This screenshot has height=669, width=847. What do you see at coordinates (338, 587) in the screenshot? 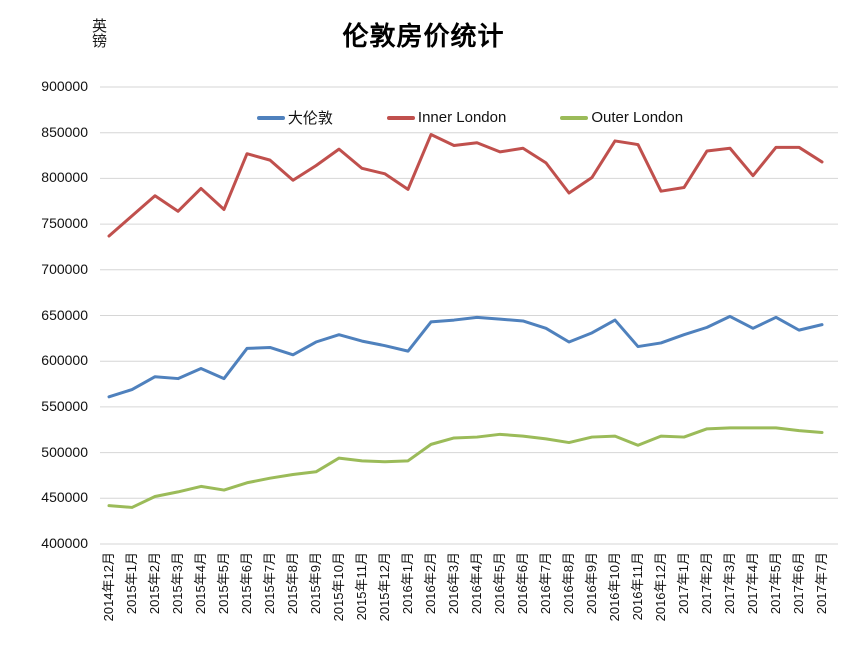
I see `x-axis-label: 2015年10月` at bounding box center [338, 587].